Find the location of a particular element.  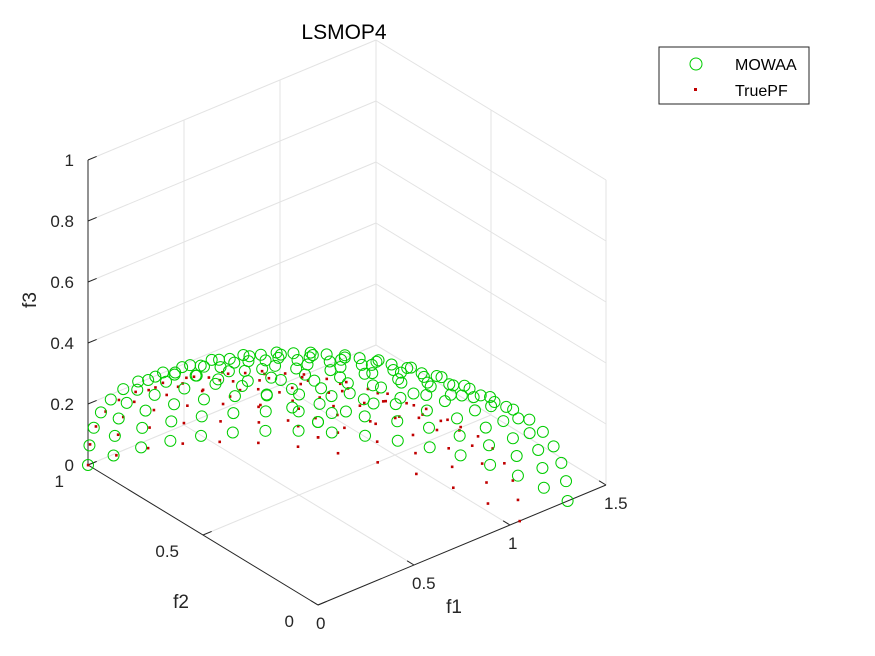

y-tick-label: 0.5 is located at coordinates (167, 551).